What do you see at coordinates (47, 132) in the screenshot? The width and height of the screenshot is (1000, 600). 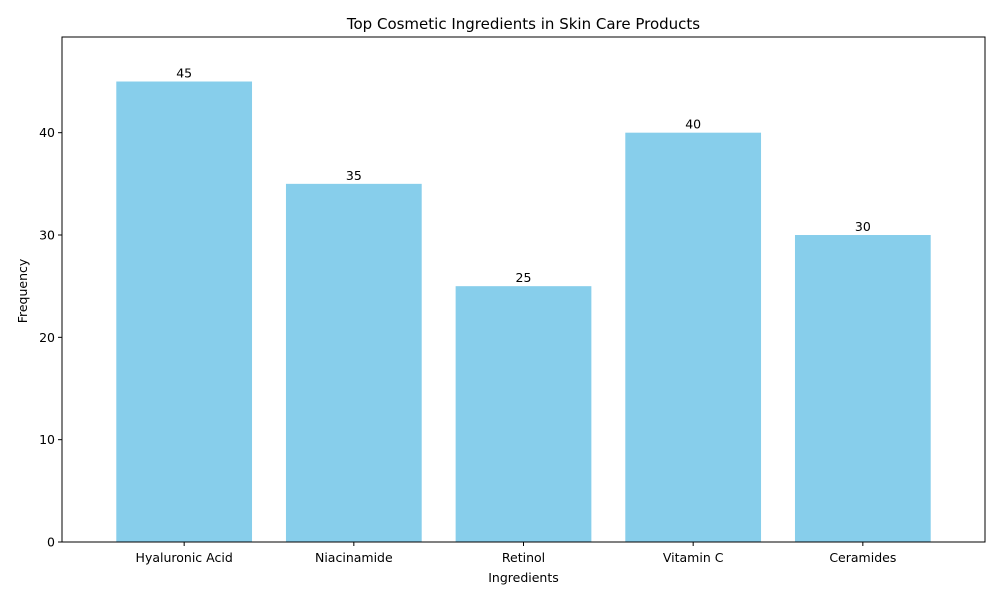 I see `y-tick-label-4: 40` at bounding box center [47, 132].